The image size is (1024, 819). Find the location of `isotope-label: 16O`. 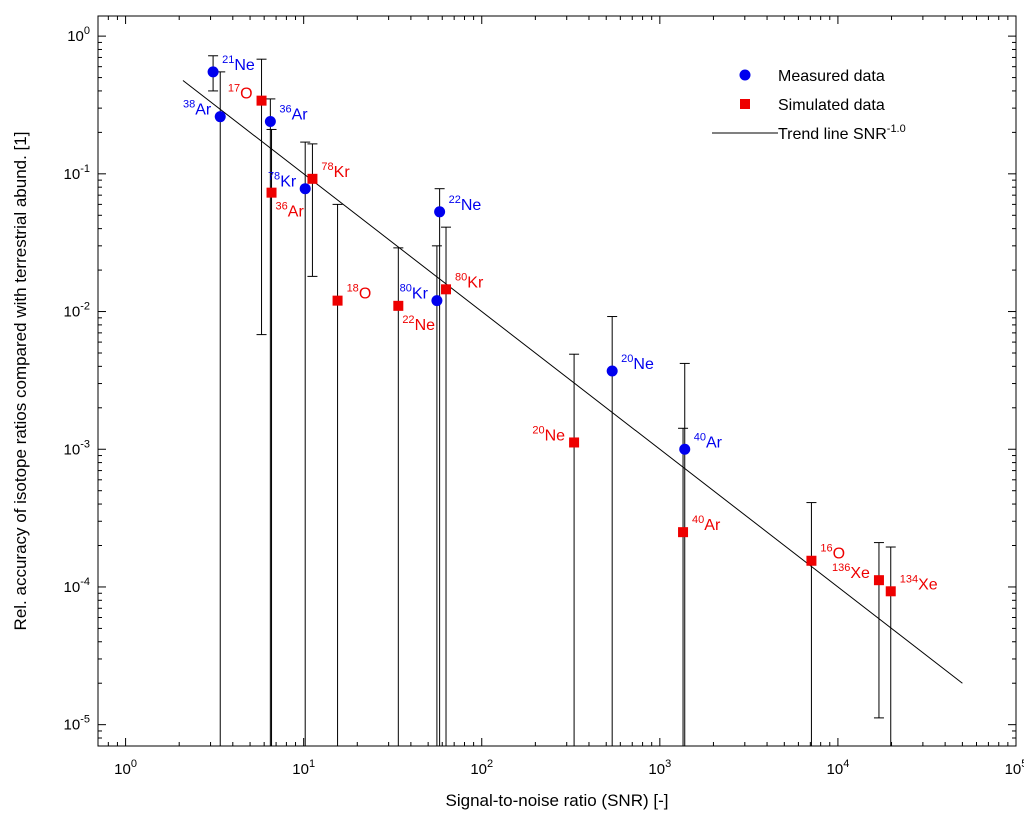

isotope-label: 16O is located at coordinates (832, 553).